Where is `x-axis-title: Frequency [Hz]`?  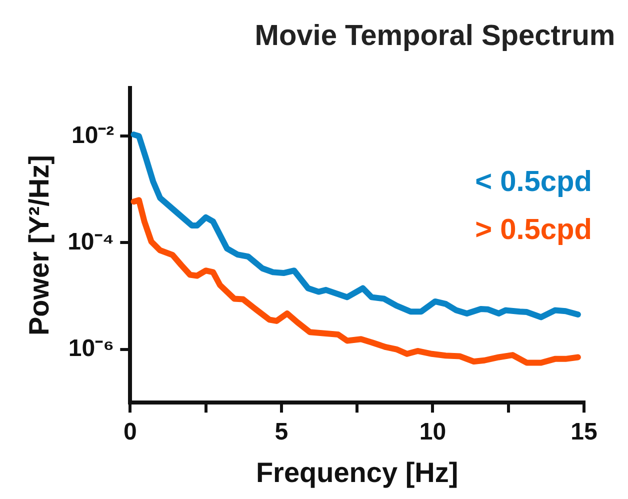
x-axis-title: Frequency [Hz] is located at coordinates (357, 472).